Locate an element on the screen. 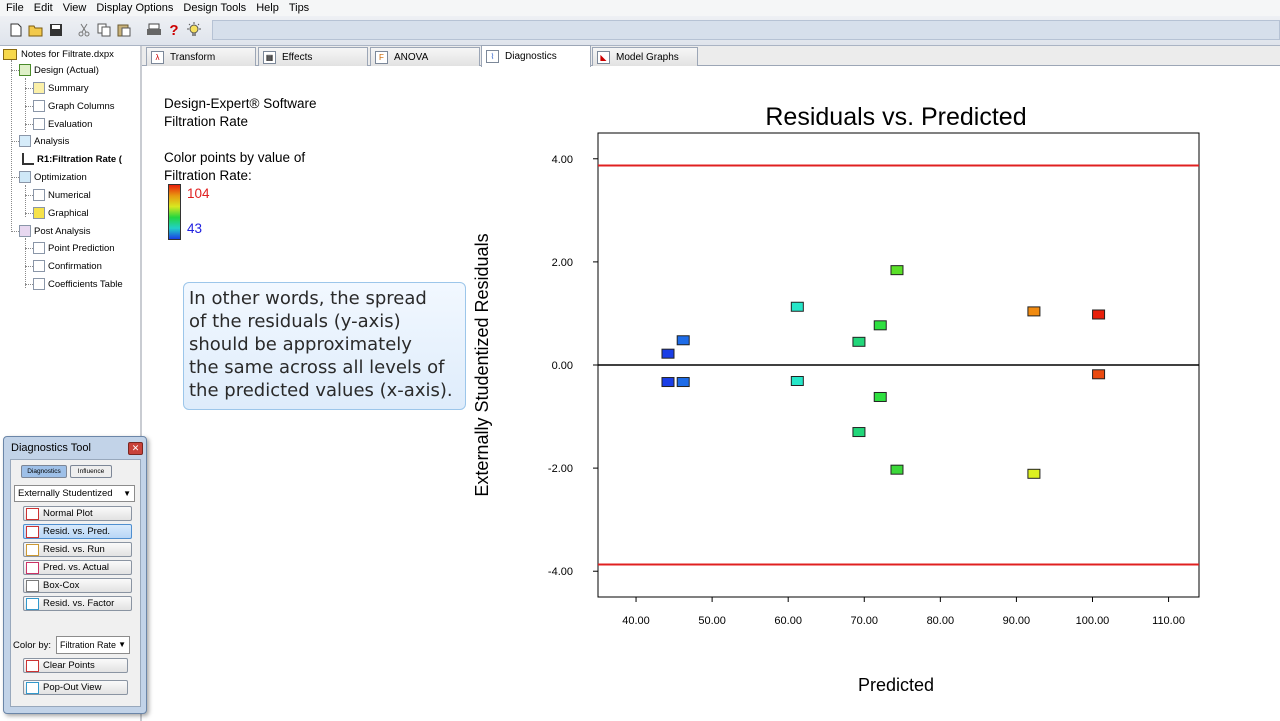 Image resolution: width=1280 pixels, height=721 pixels. box-cox-icon is located at coordinates (32, 585).